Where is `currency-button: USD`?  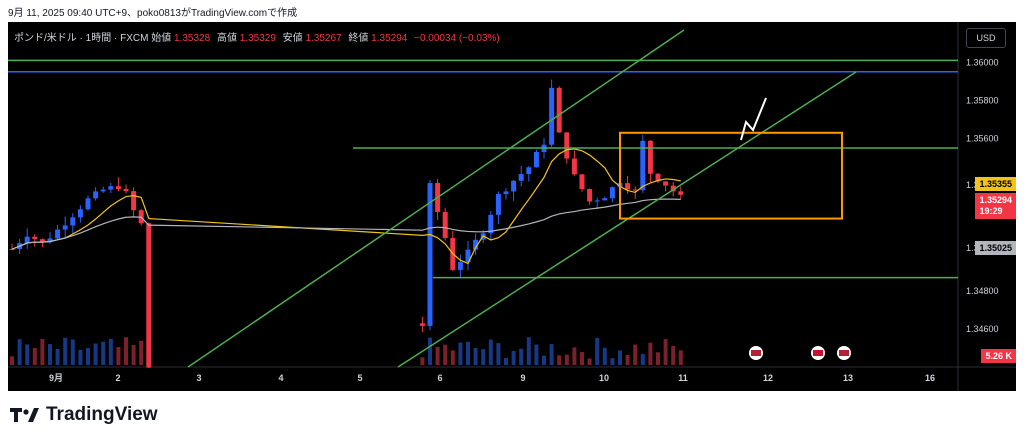
currency-button: USD is located at coordinates (986, 38).